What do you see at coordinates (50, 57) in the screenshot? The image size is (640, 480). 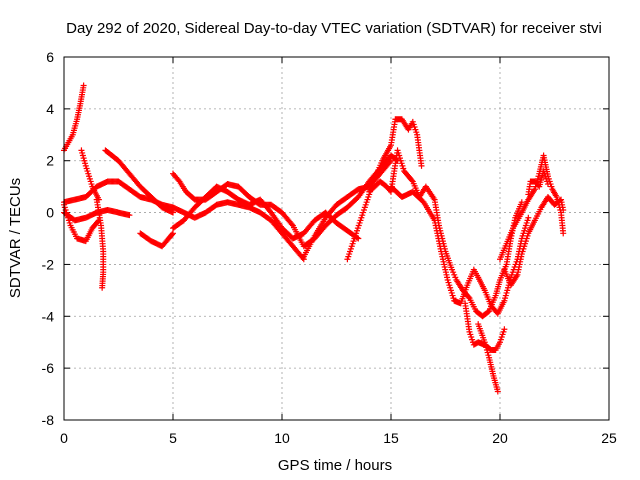 I see `y-tick-label: 6` at bounding box center [50, 57].